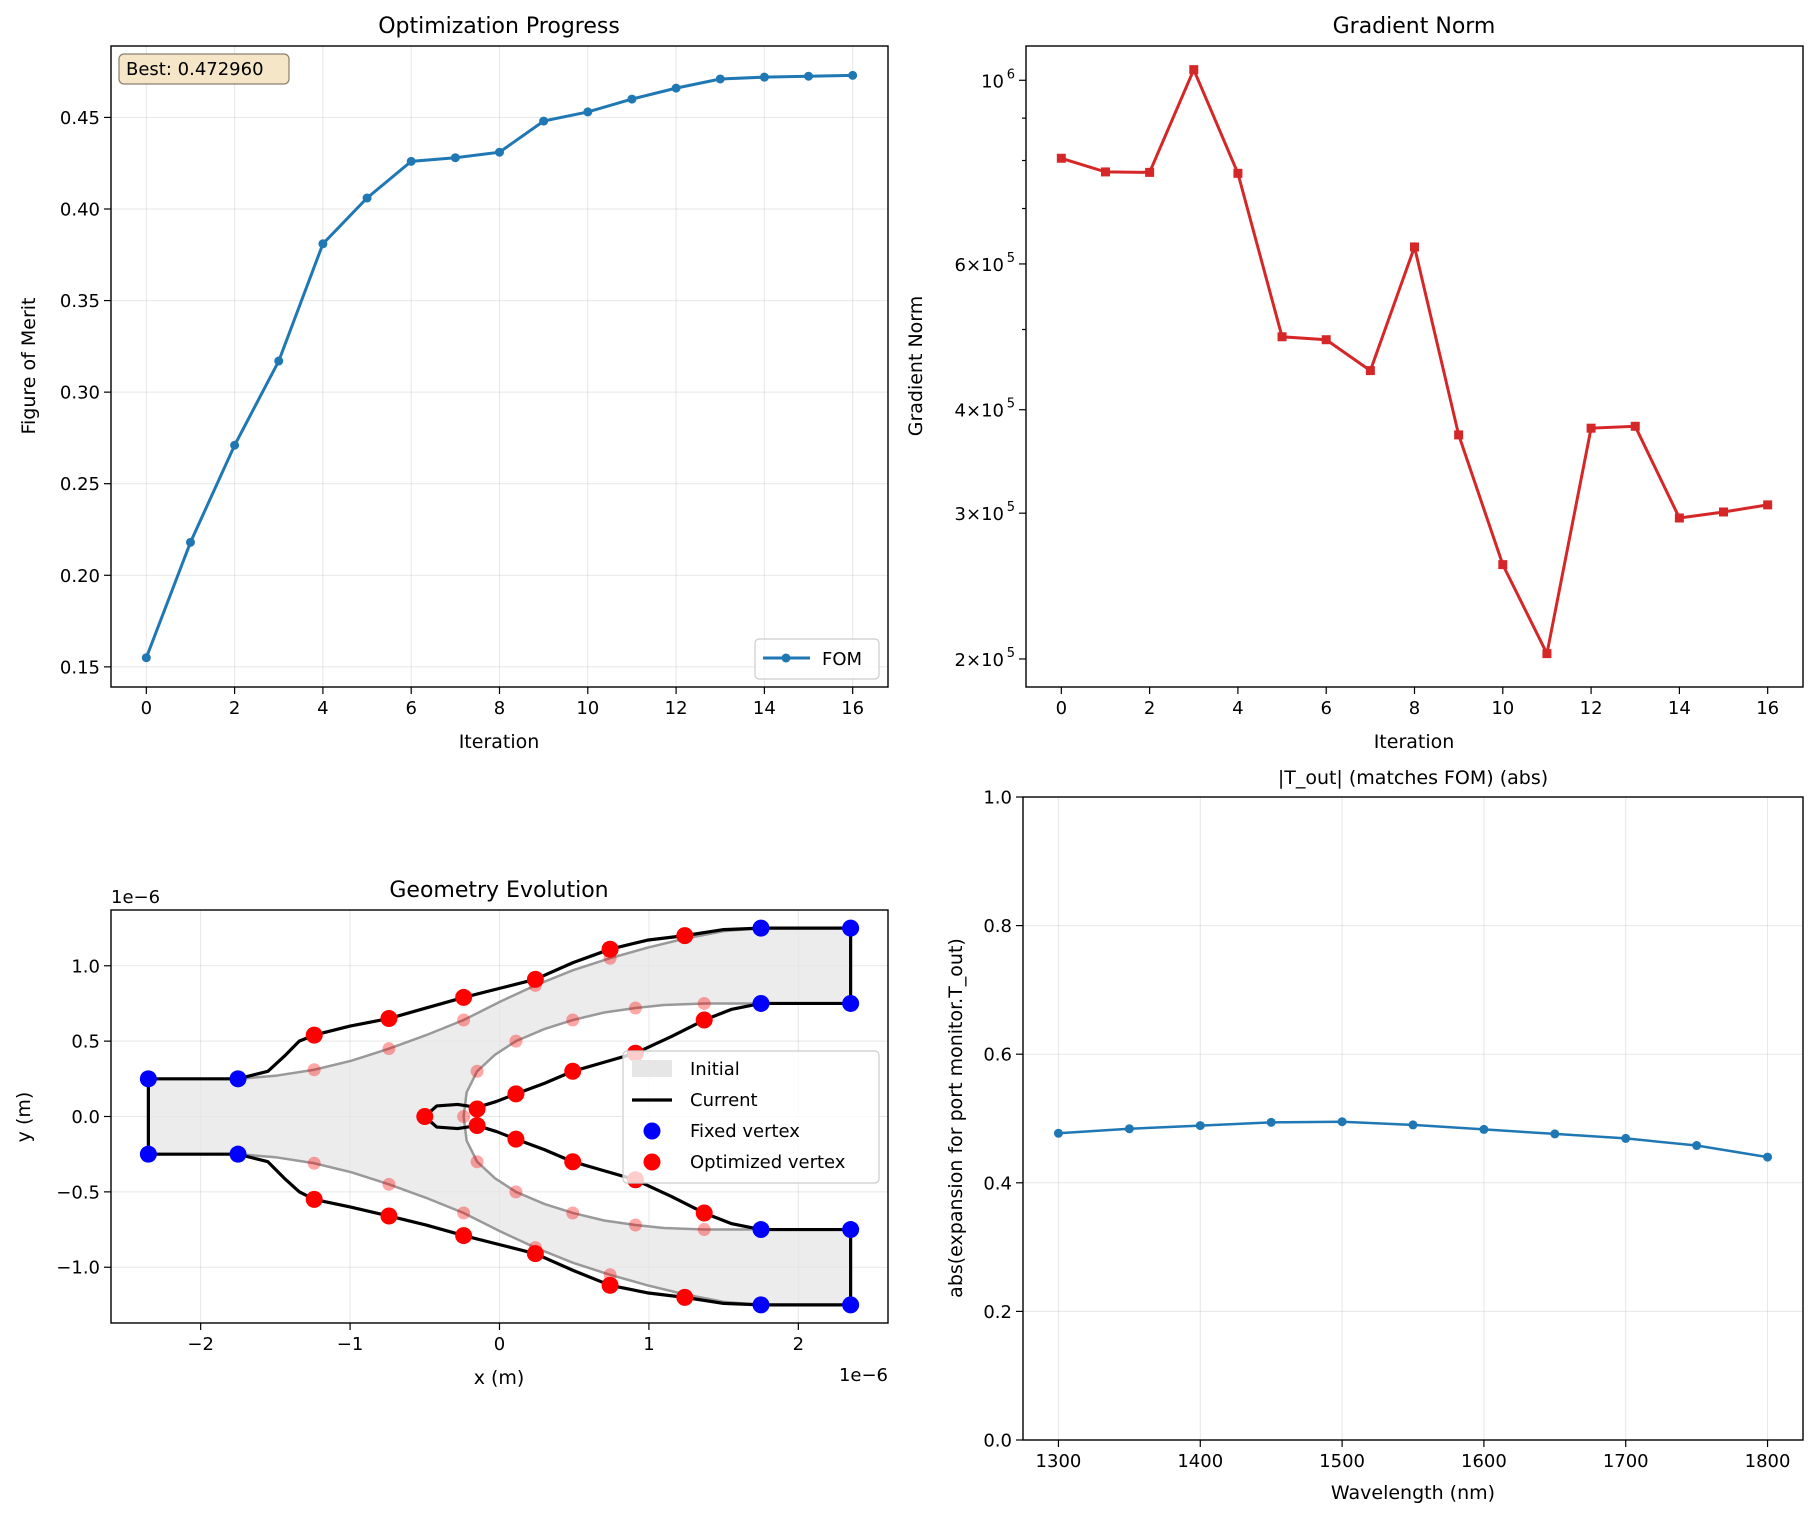 This screenshot has width=1817, height=1517. I want to click on x-tick-label: −1, so click(350, 1344).